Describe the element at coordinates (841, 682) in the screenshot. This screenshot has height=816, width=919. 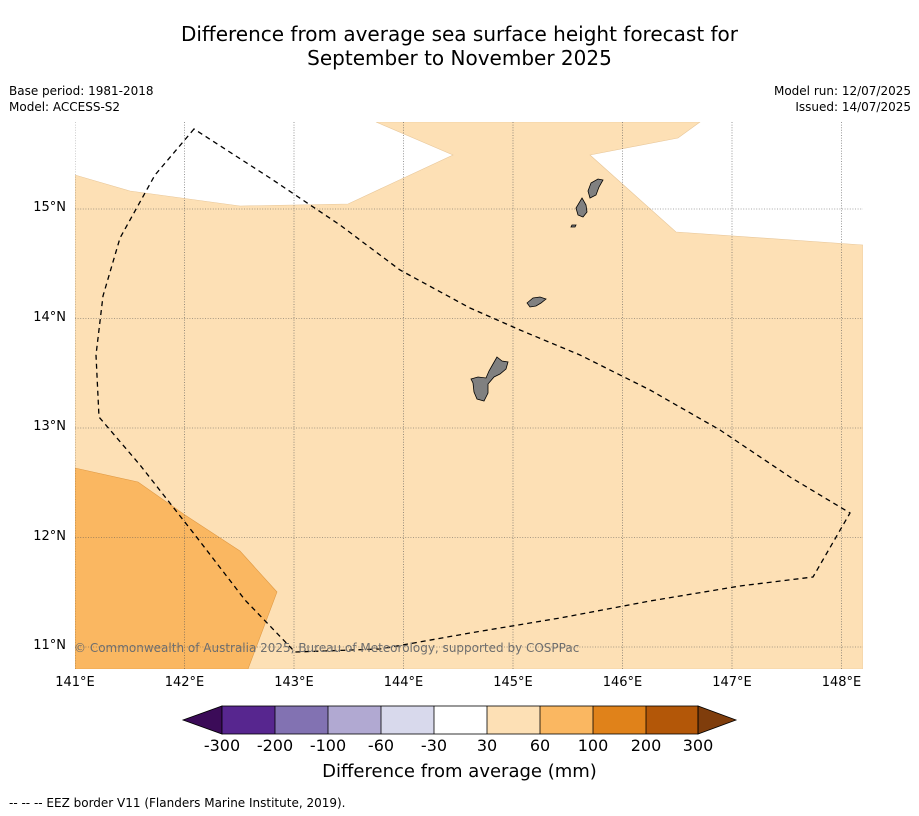
I see `lon-label-148e: 148°E` at that location.